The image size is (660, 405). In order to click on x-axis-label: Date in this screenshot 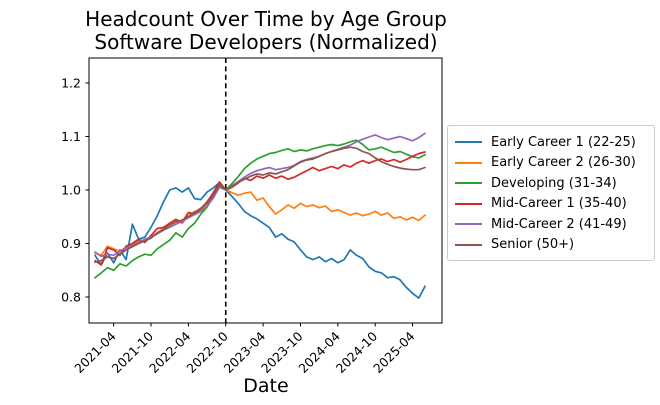, I will do `click(266, 386)`.